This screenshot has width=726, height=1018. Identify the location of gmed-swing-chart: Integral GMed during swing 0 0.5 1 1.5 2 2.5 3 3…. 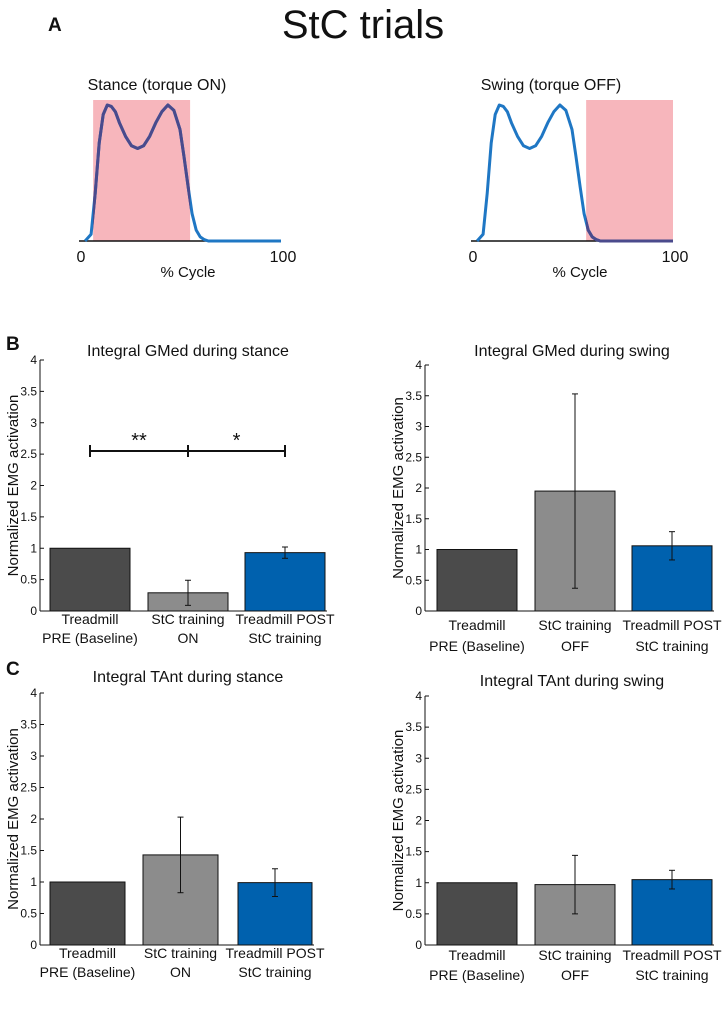
(556, 498).